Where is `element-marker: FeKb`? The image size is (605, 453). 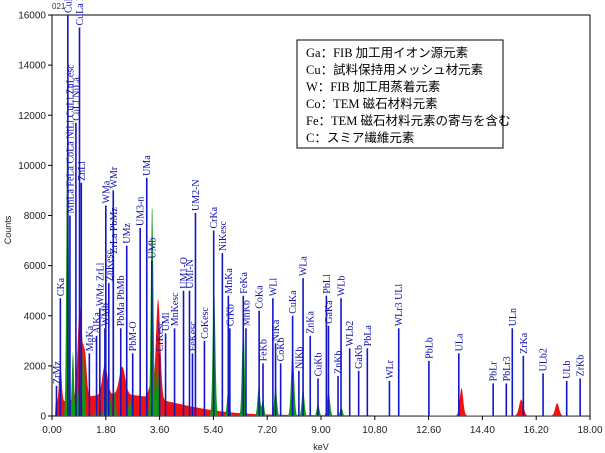 element-marker: FeKb is located at coordinates (264, 377).